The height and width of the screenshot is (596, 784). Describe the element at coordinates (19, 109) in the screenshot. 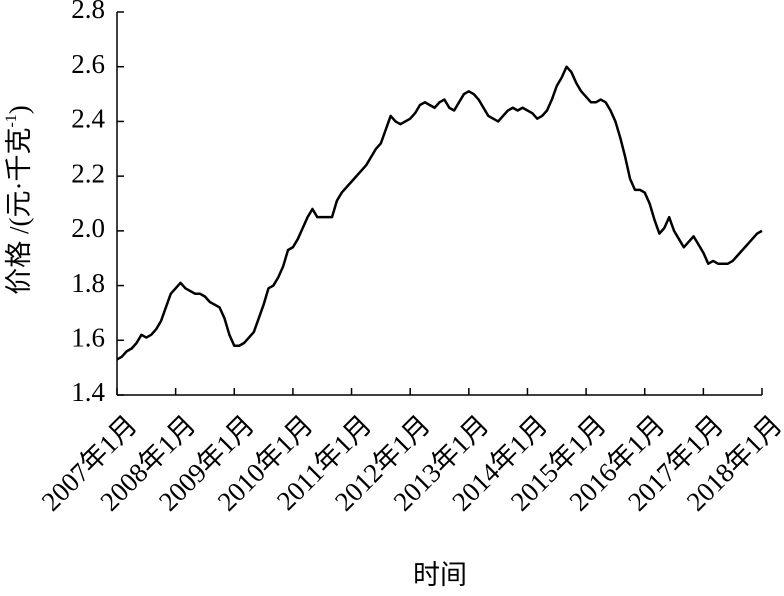

I see `y-axis-title-close: )` at that location.